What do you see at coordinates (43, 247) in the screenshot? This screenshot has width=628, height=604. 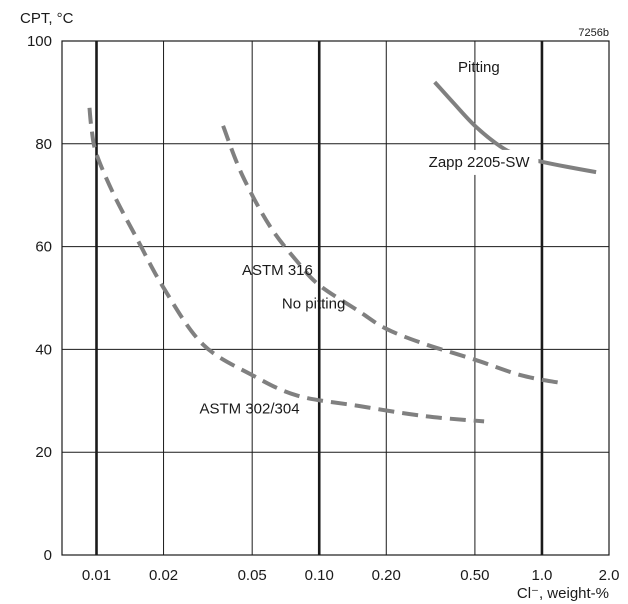 I see `y-tick-label: 60` at bounding box center [43, 247].